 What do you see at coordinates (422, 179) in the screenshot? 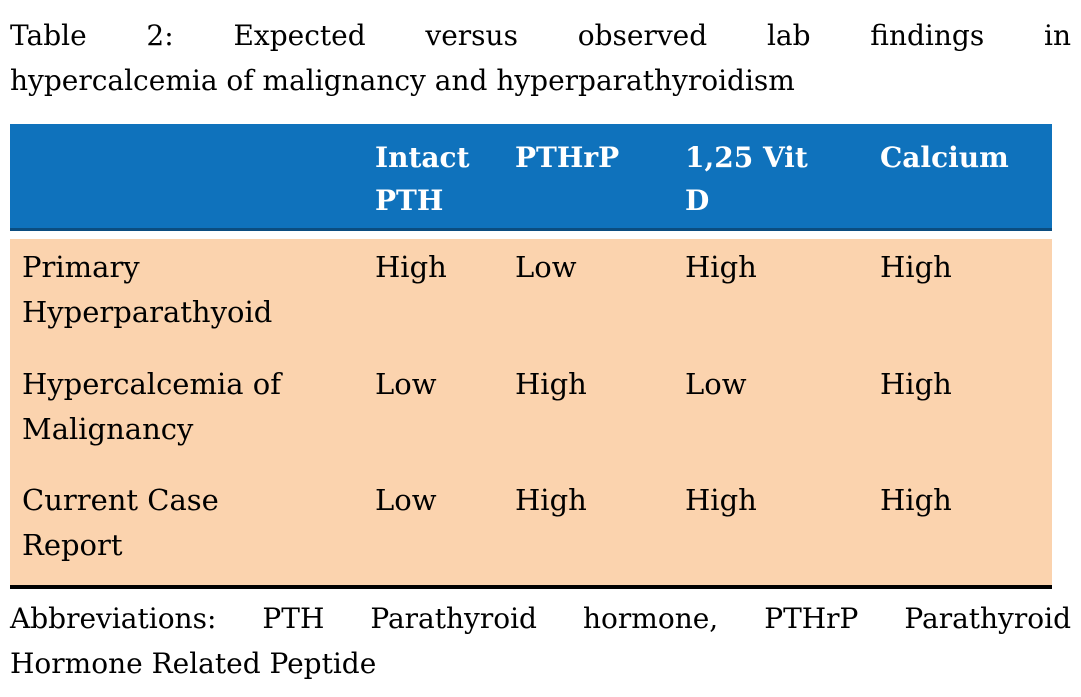
I see `header-cell-intact-pth: Intact PTH` at bounding box center [422, 179].